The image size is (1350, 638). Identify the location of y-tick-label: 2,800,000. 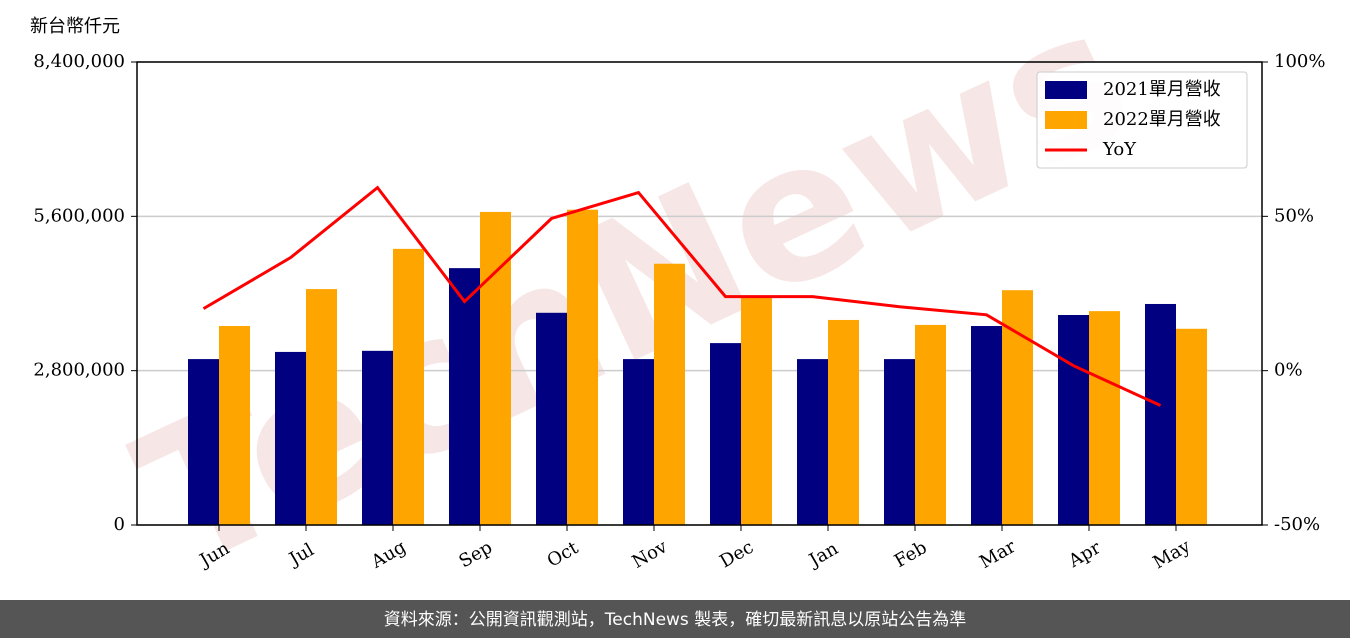
(79, 370).